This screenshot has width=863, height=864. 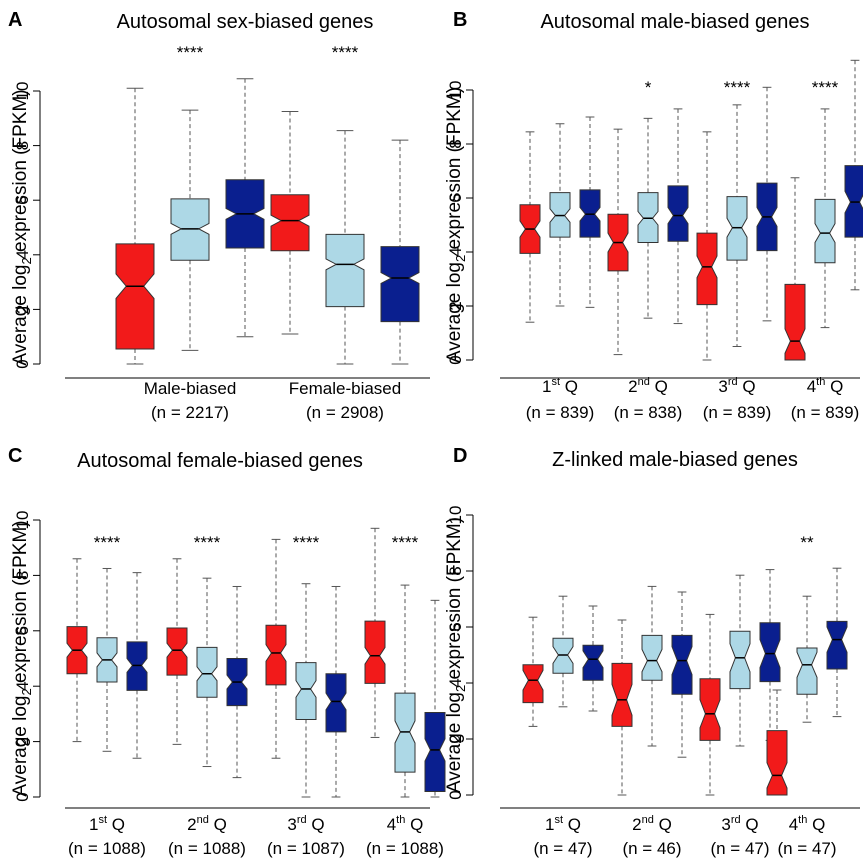 What do you see at coordinates (806, 848) in the screenshot?
I see `category-n-label: (n = 47)` at bounding box center [806, 848].